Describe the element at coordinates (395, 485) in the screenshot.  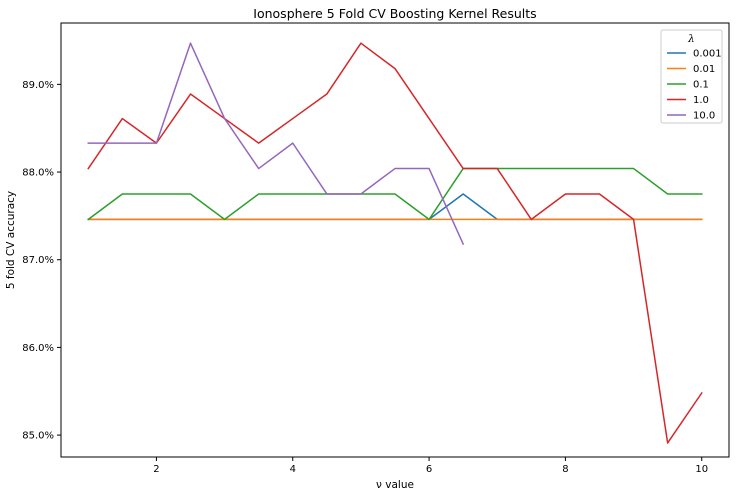
I see `x-axis-label: ν value` at that location.